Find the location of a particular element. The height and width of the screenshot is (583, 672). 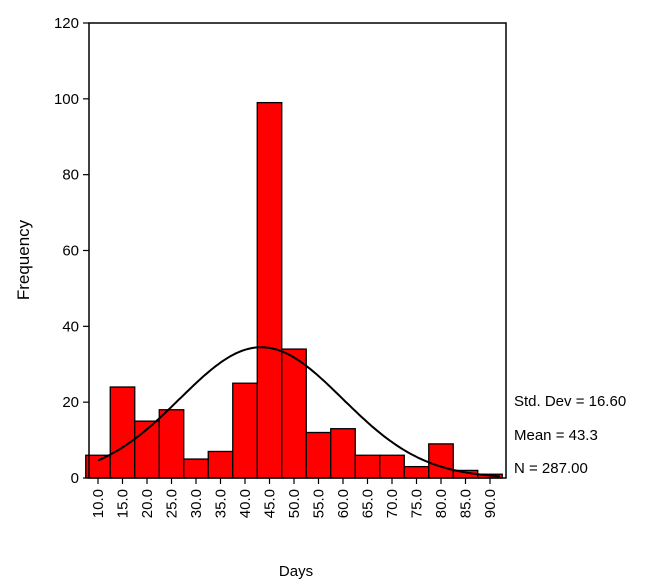

x-tick-label: 25.0 is located at coordinates (172, 503).